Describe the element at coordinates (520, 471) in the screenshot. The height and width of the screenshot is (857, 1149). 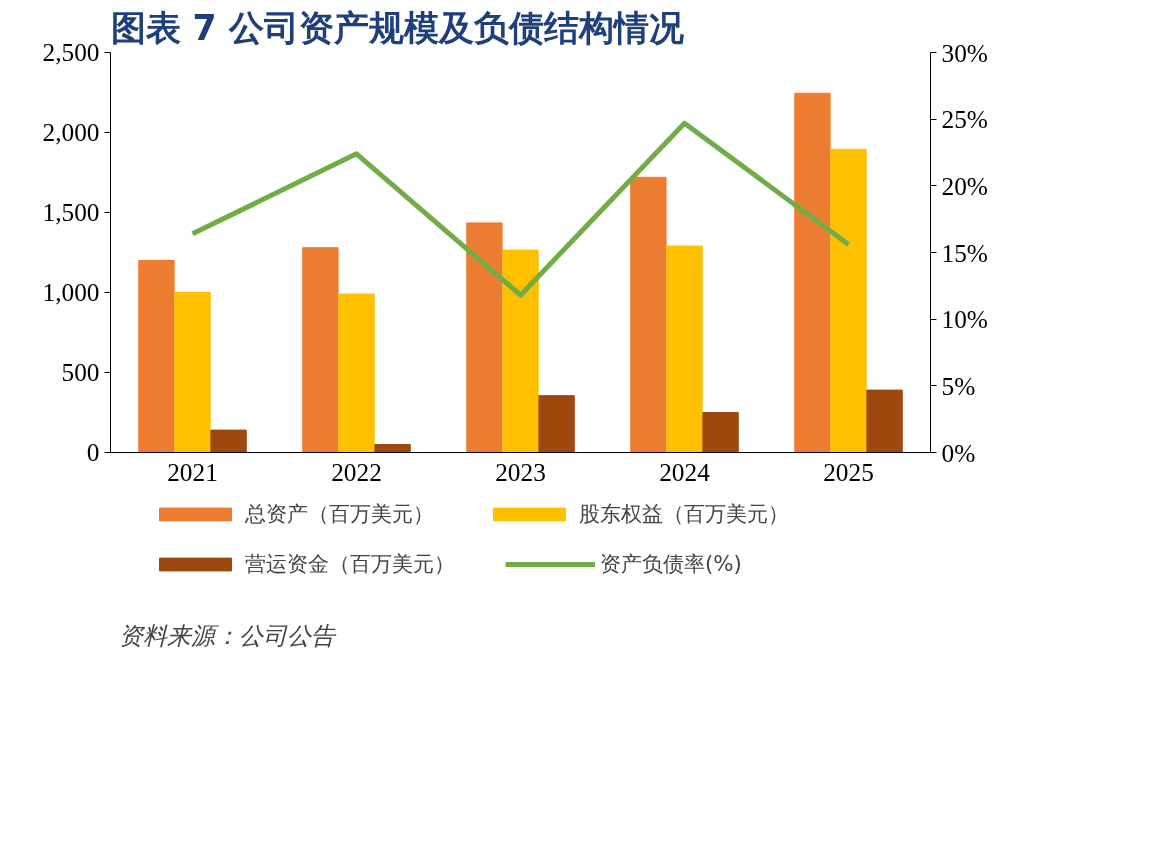
I see `x-tick-label: 2023` at that location.